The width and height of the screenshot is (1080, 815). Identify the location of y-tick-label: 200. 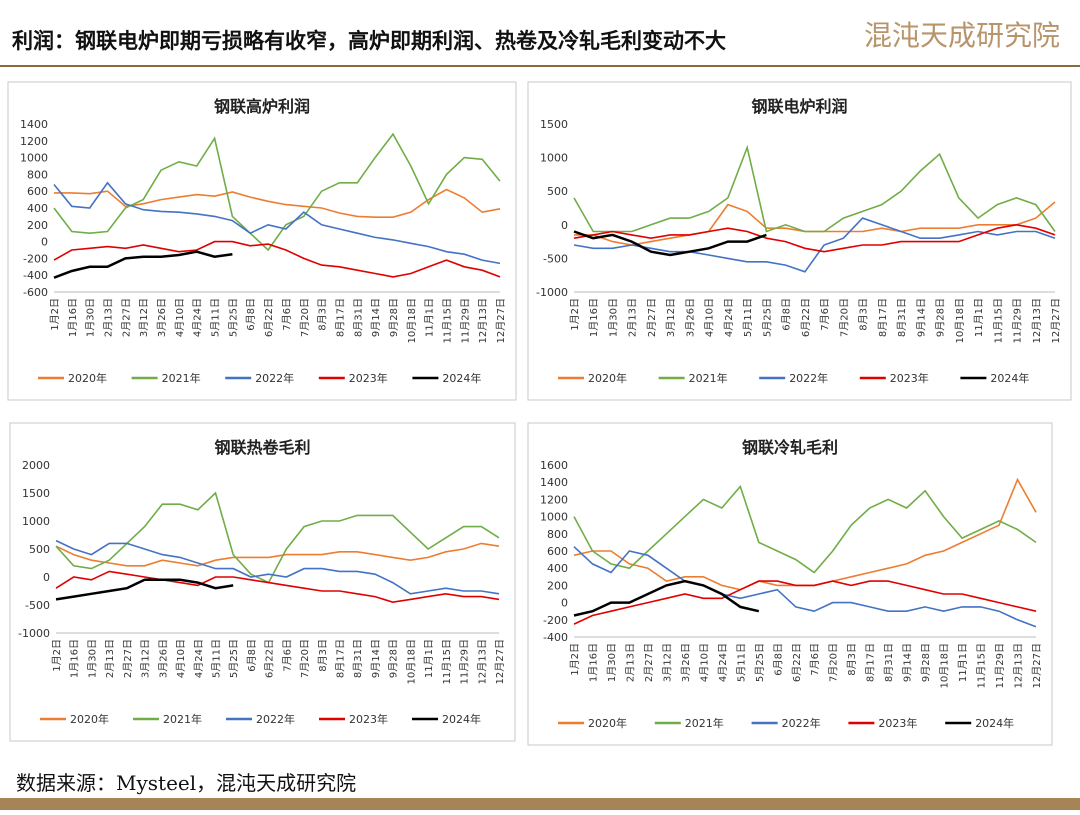
(557, 585).